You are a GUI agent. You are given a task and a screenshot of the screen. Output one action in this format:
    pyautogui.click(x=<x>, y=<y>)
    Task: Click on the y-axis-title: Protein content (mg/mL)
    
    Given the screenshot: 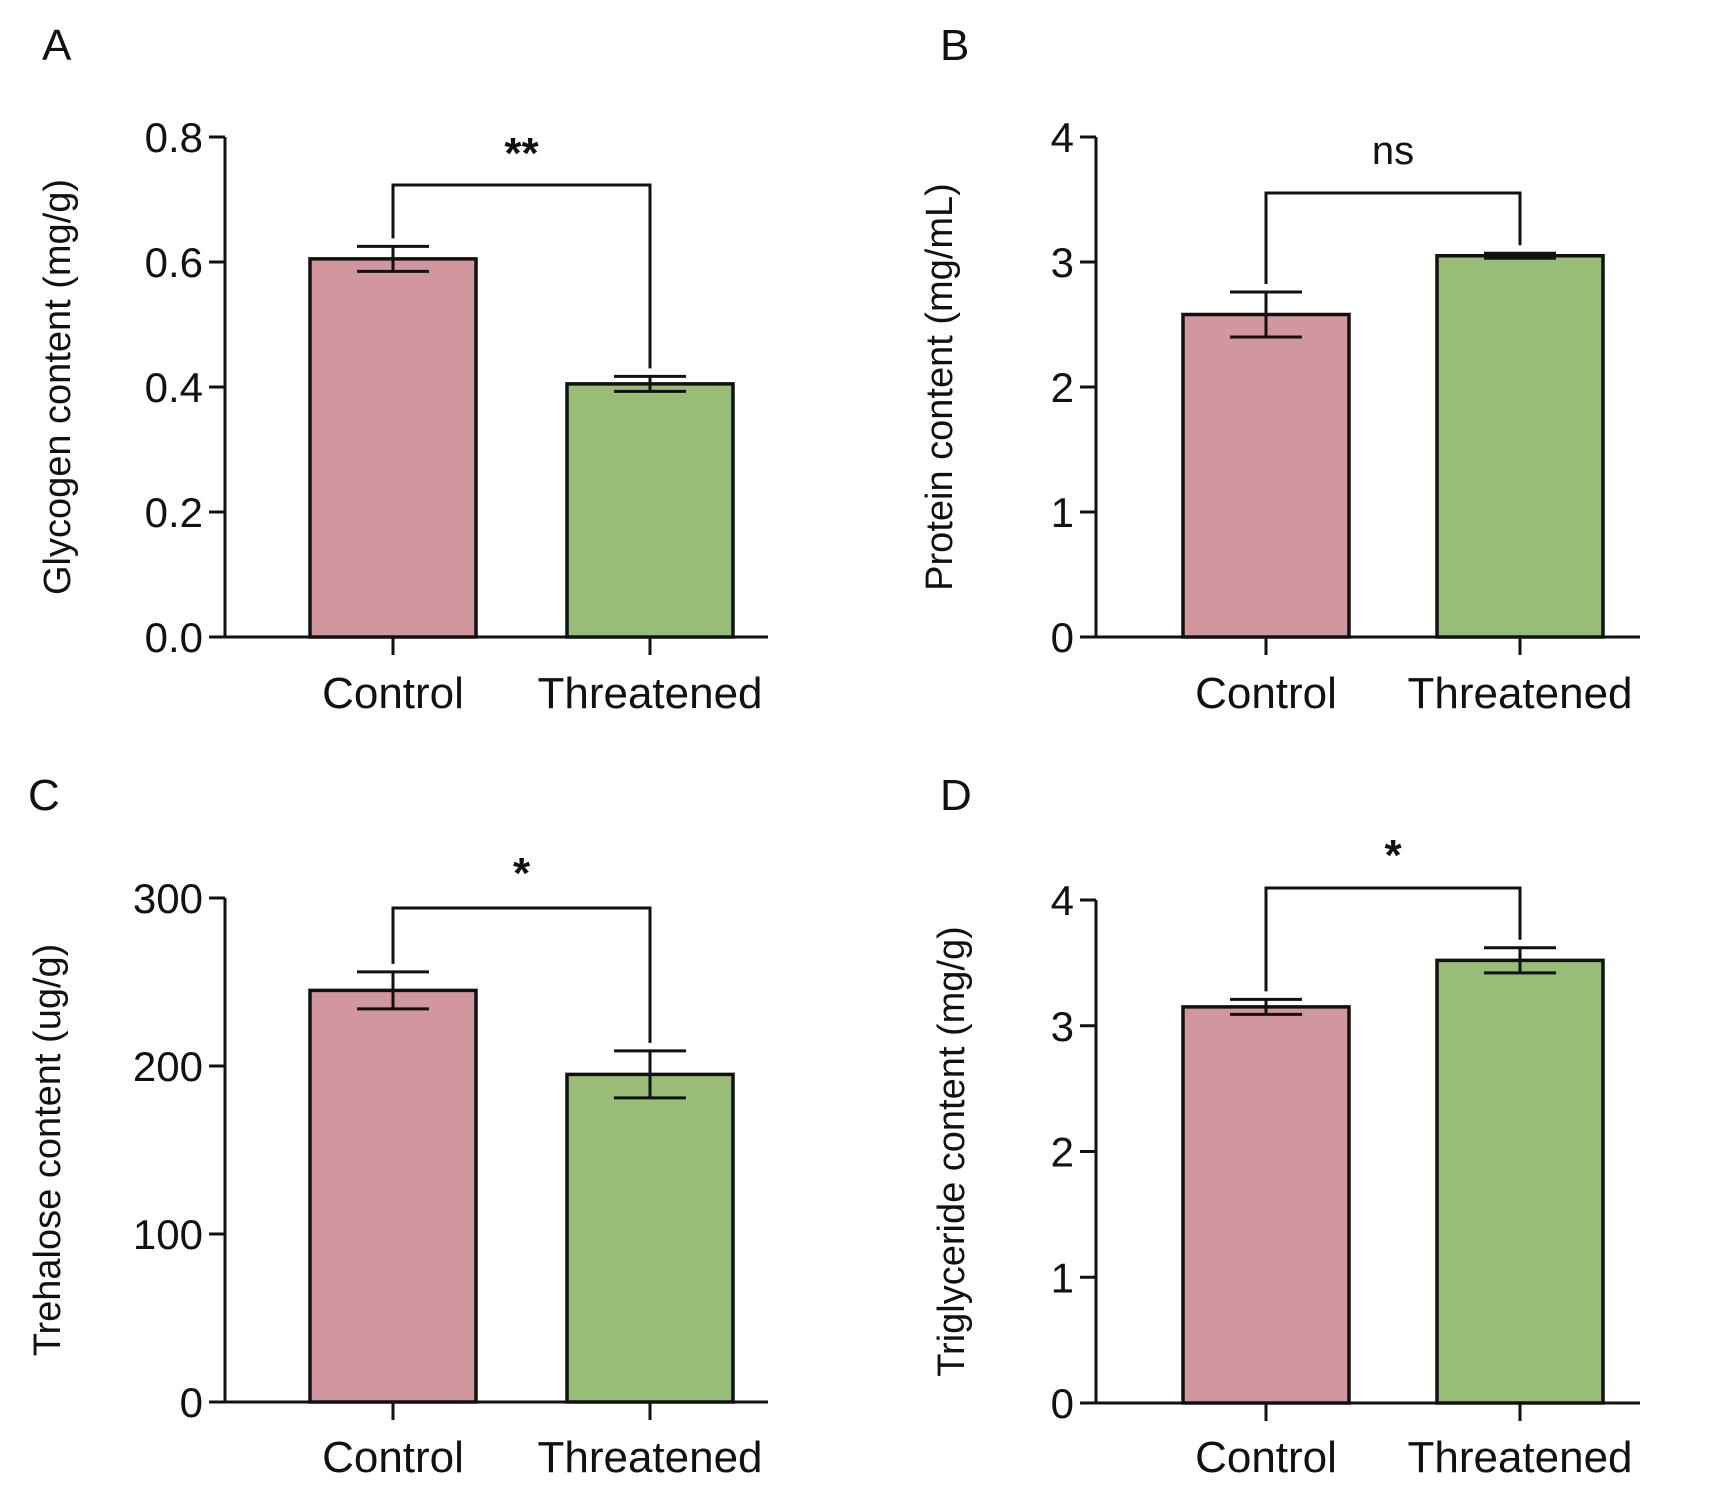 What is the action you would take?
    pyautogui.click(x=940, y=387)
    